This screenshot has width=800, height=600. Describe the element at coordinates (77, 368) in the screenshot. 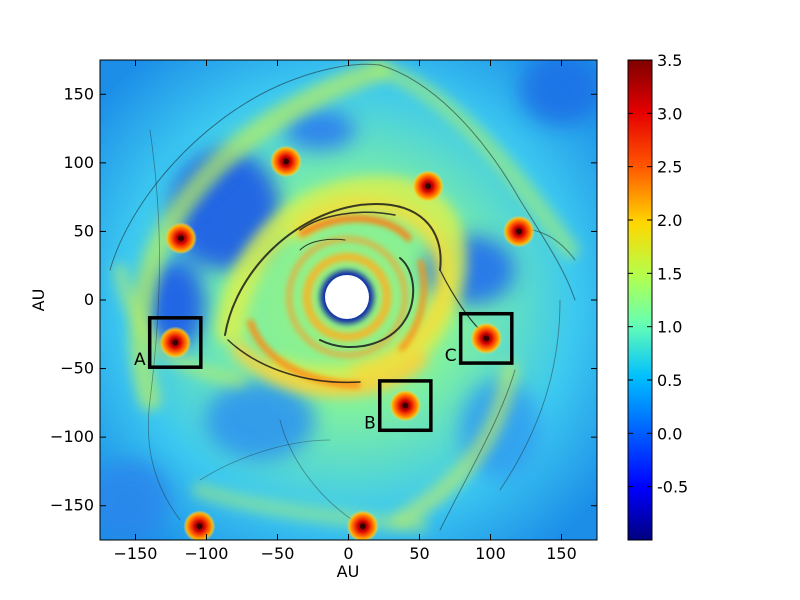

I see `y-tick-label: −50` at that location.